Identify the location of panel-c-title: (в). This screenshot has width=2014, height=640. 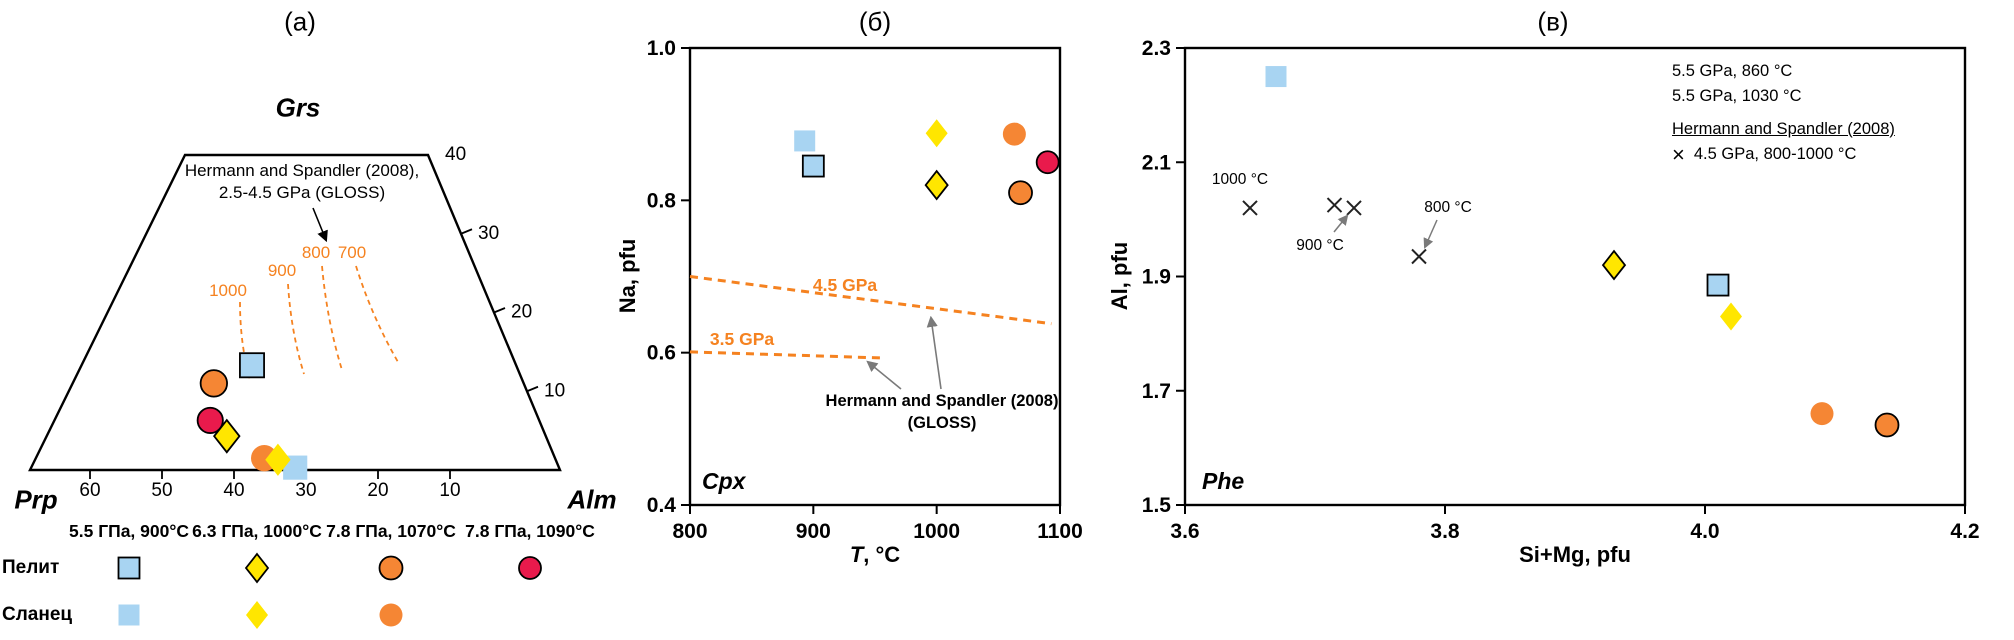
(1553, 21).